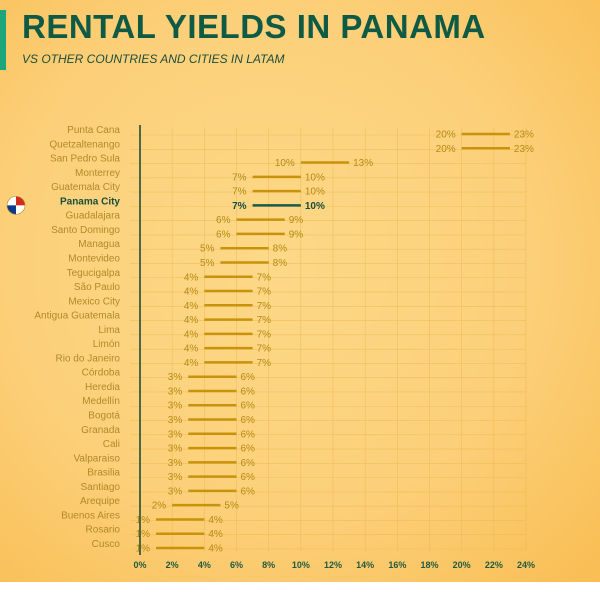 This screenshot has width=600, height=600. Describe the element at coordinates (231, 506) in the screenshot. I see `max-value-label: 5%` at that location.